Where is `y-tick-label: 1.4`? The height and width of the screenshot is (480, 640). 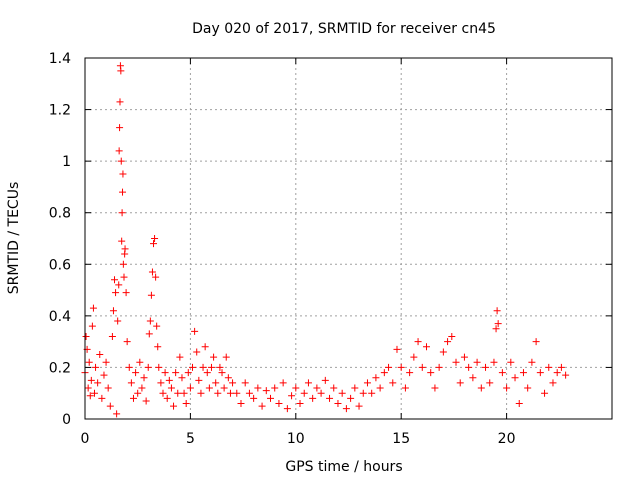 y-tick-label: 1.4 is located at coordinates (60, 59).